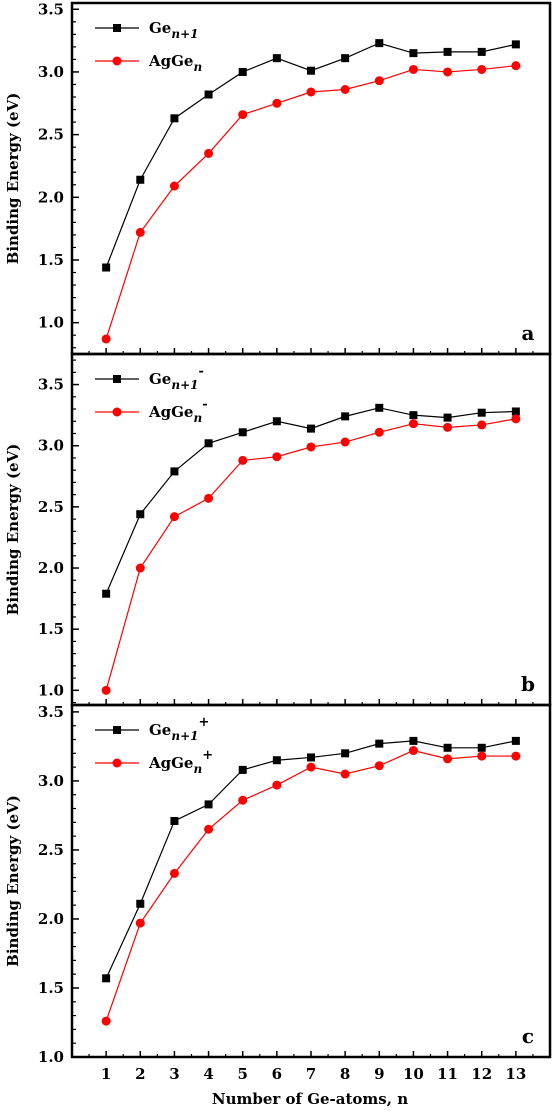 The image size is (555, 1115). Describe the element at coordinates (345, 1074) in the screenshot. I see `x-tick-label: 8` at that location.